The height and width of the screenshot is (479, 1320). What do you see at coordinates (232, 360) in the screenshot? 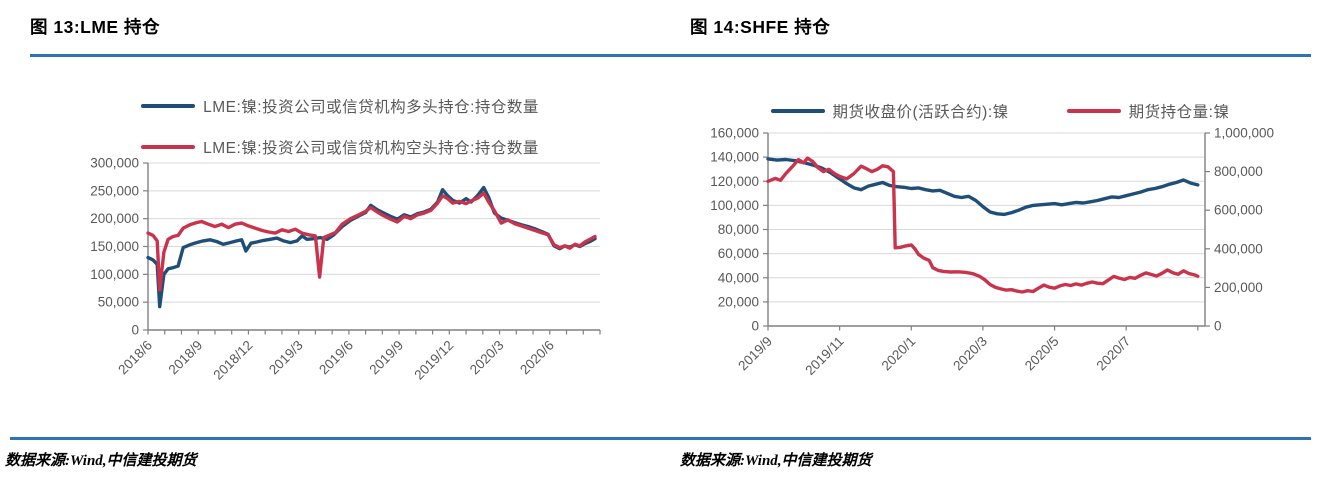
I see `x-tick-label: 2018/12` at bounding box center [232, 360].